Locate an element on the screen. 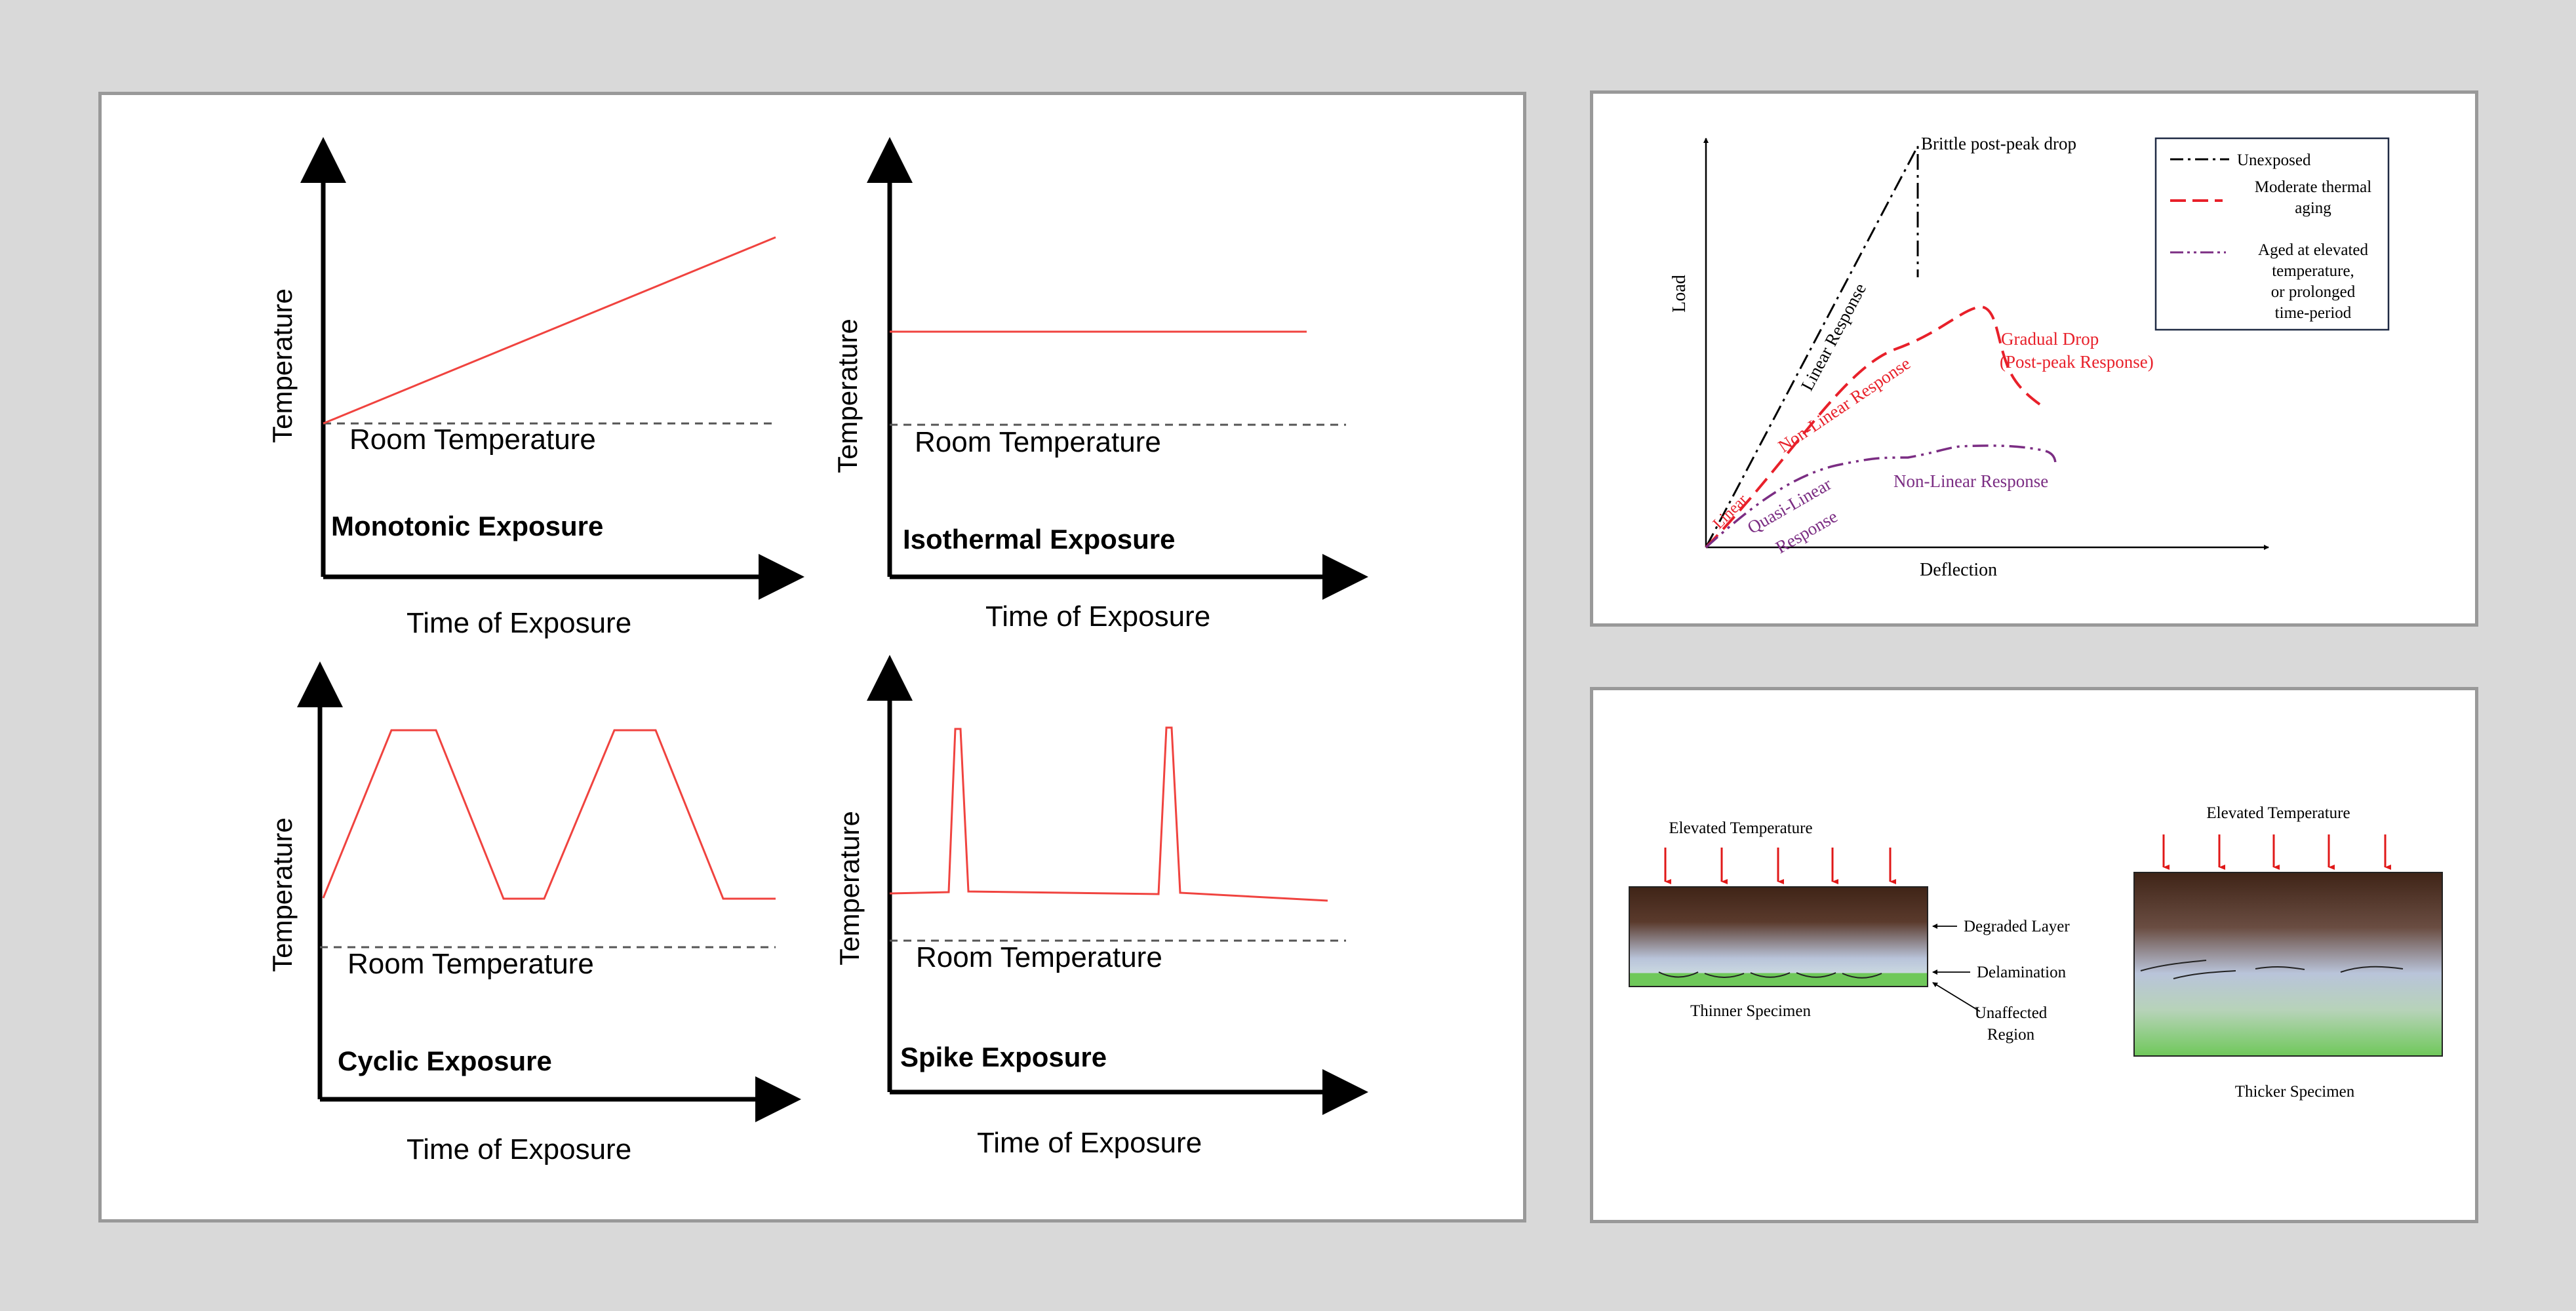  unaffected-label-line2: Region is located at coordinates (2011, 1035).